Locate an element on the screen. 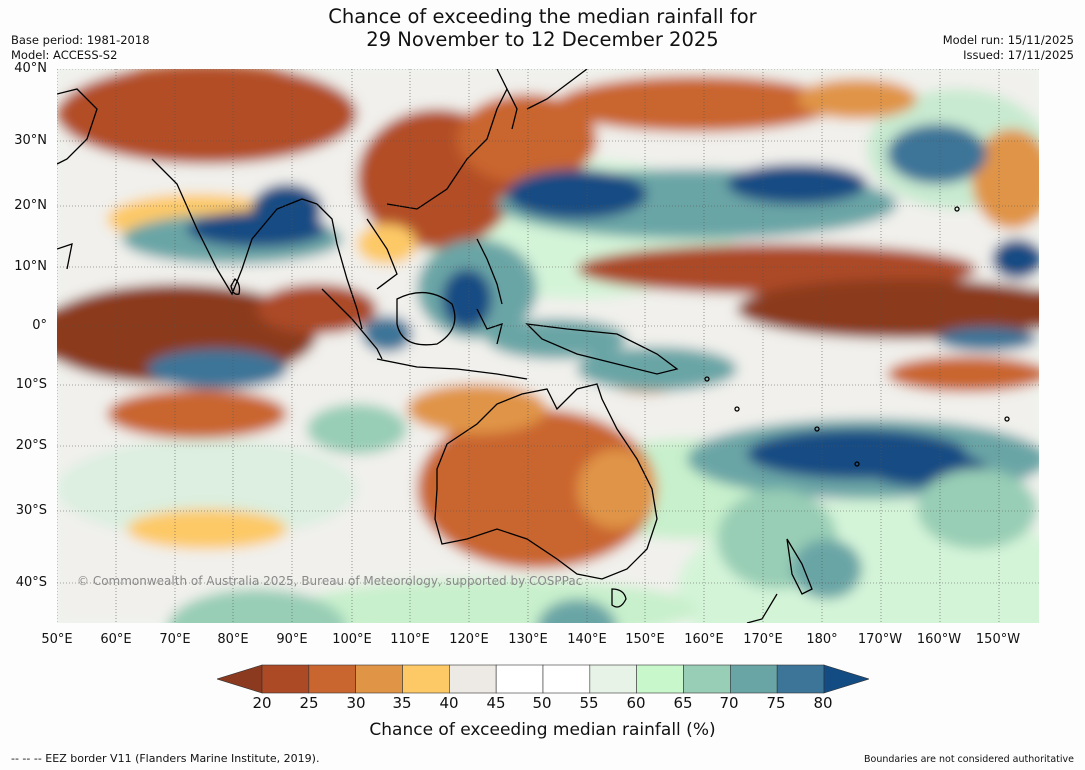  lat-label: 0° is located at coordinates (39, 325).